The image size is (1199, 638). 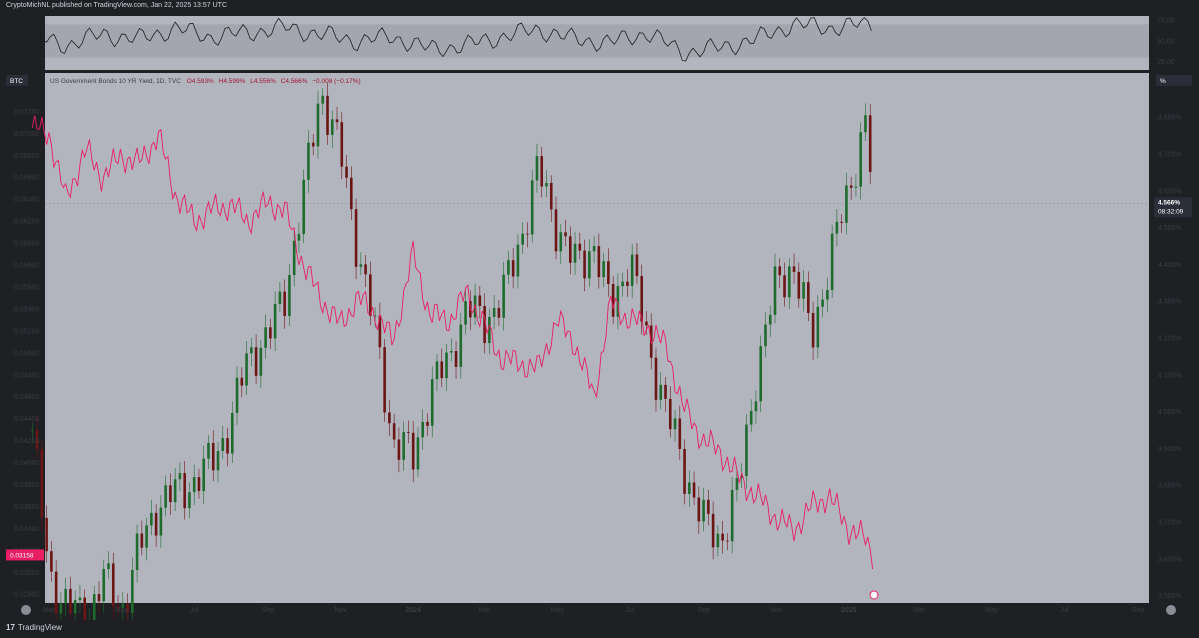 I want to click on left-axis-tick-label: 0.05400, so click(x=26, y=309).